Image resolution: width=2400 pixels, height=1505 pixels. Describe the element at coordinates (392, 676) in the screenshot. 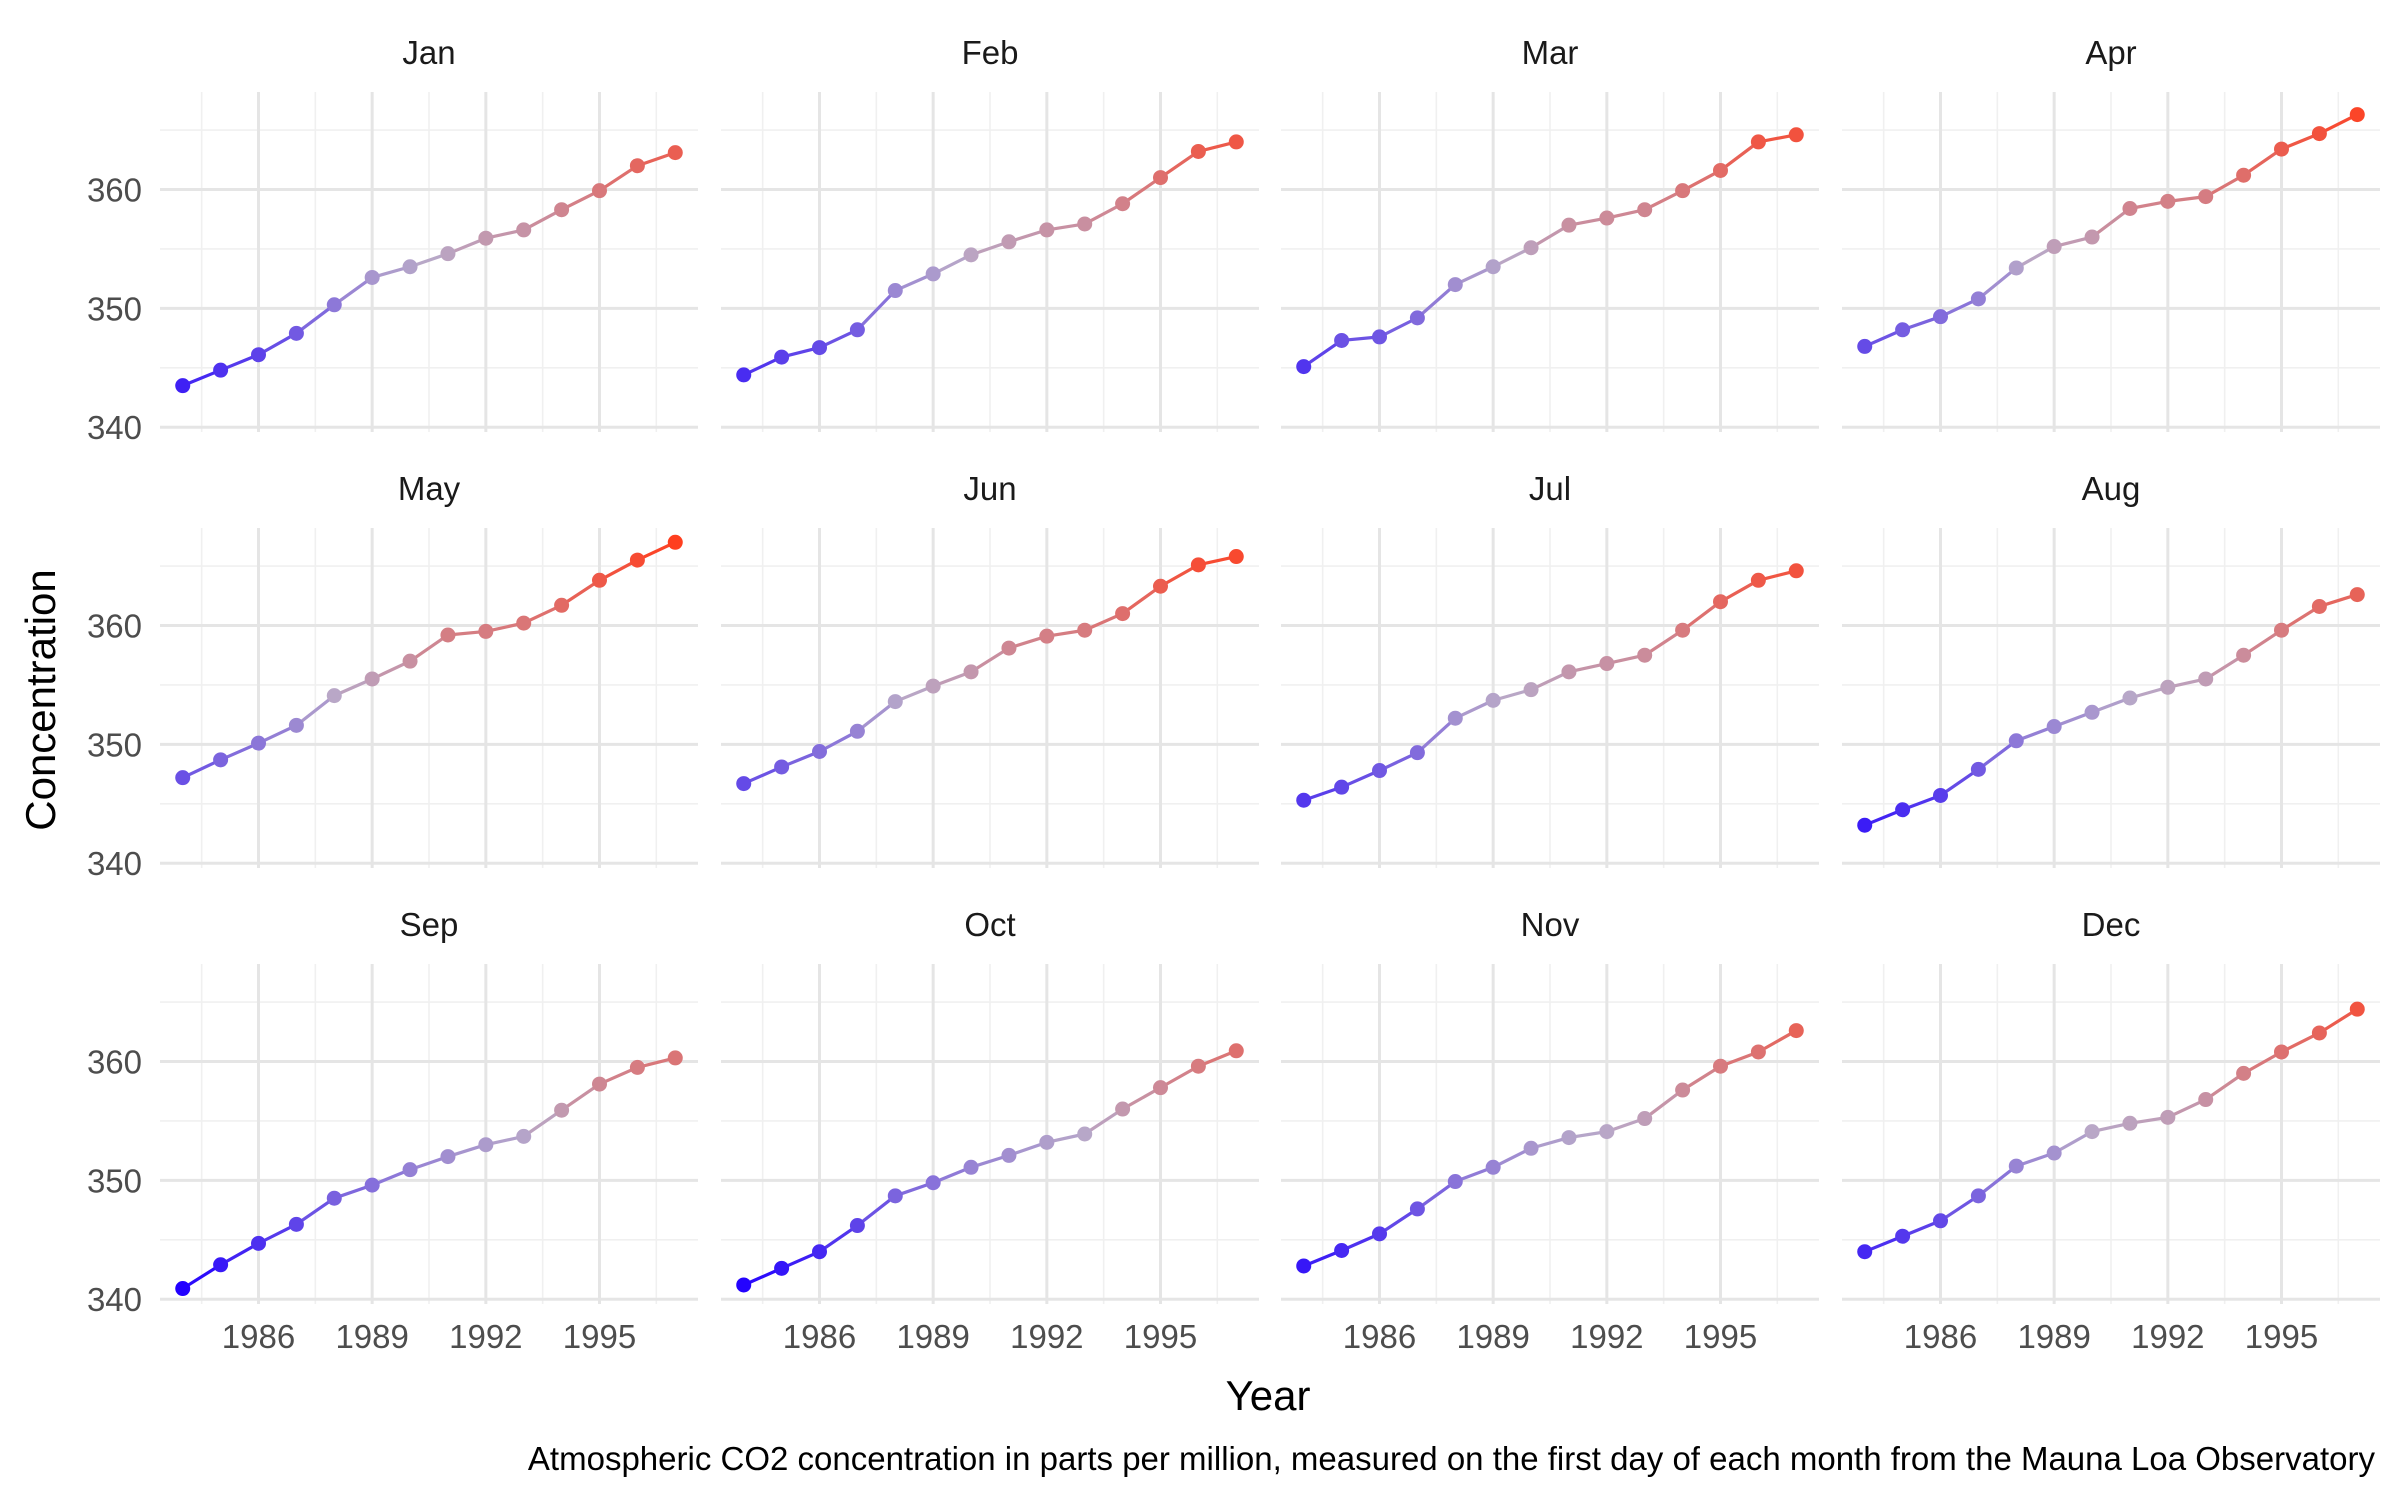

I see `panel-may: May340350360` at that location.